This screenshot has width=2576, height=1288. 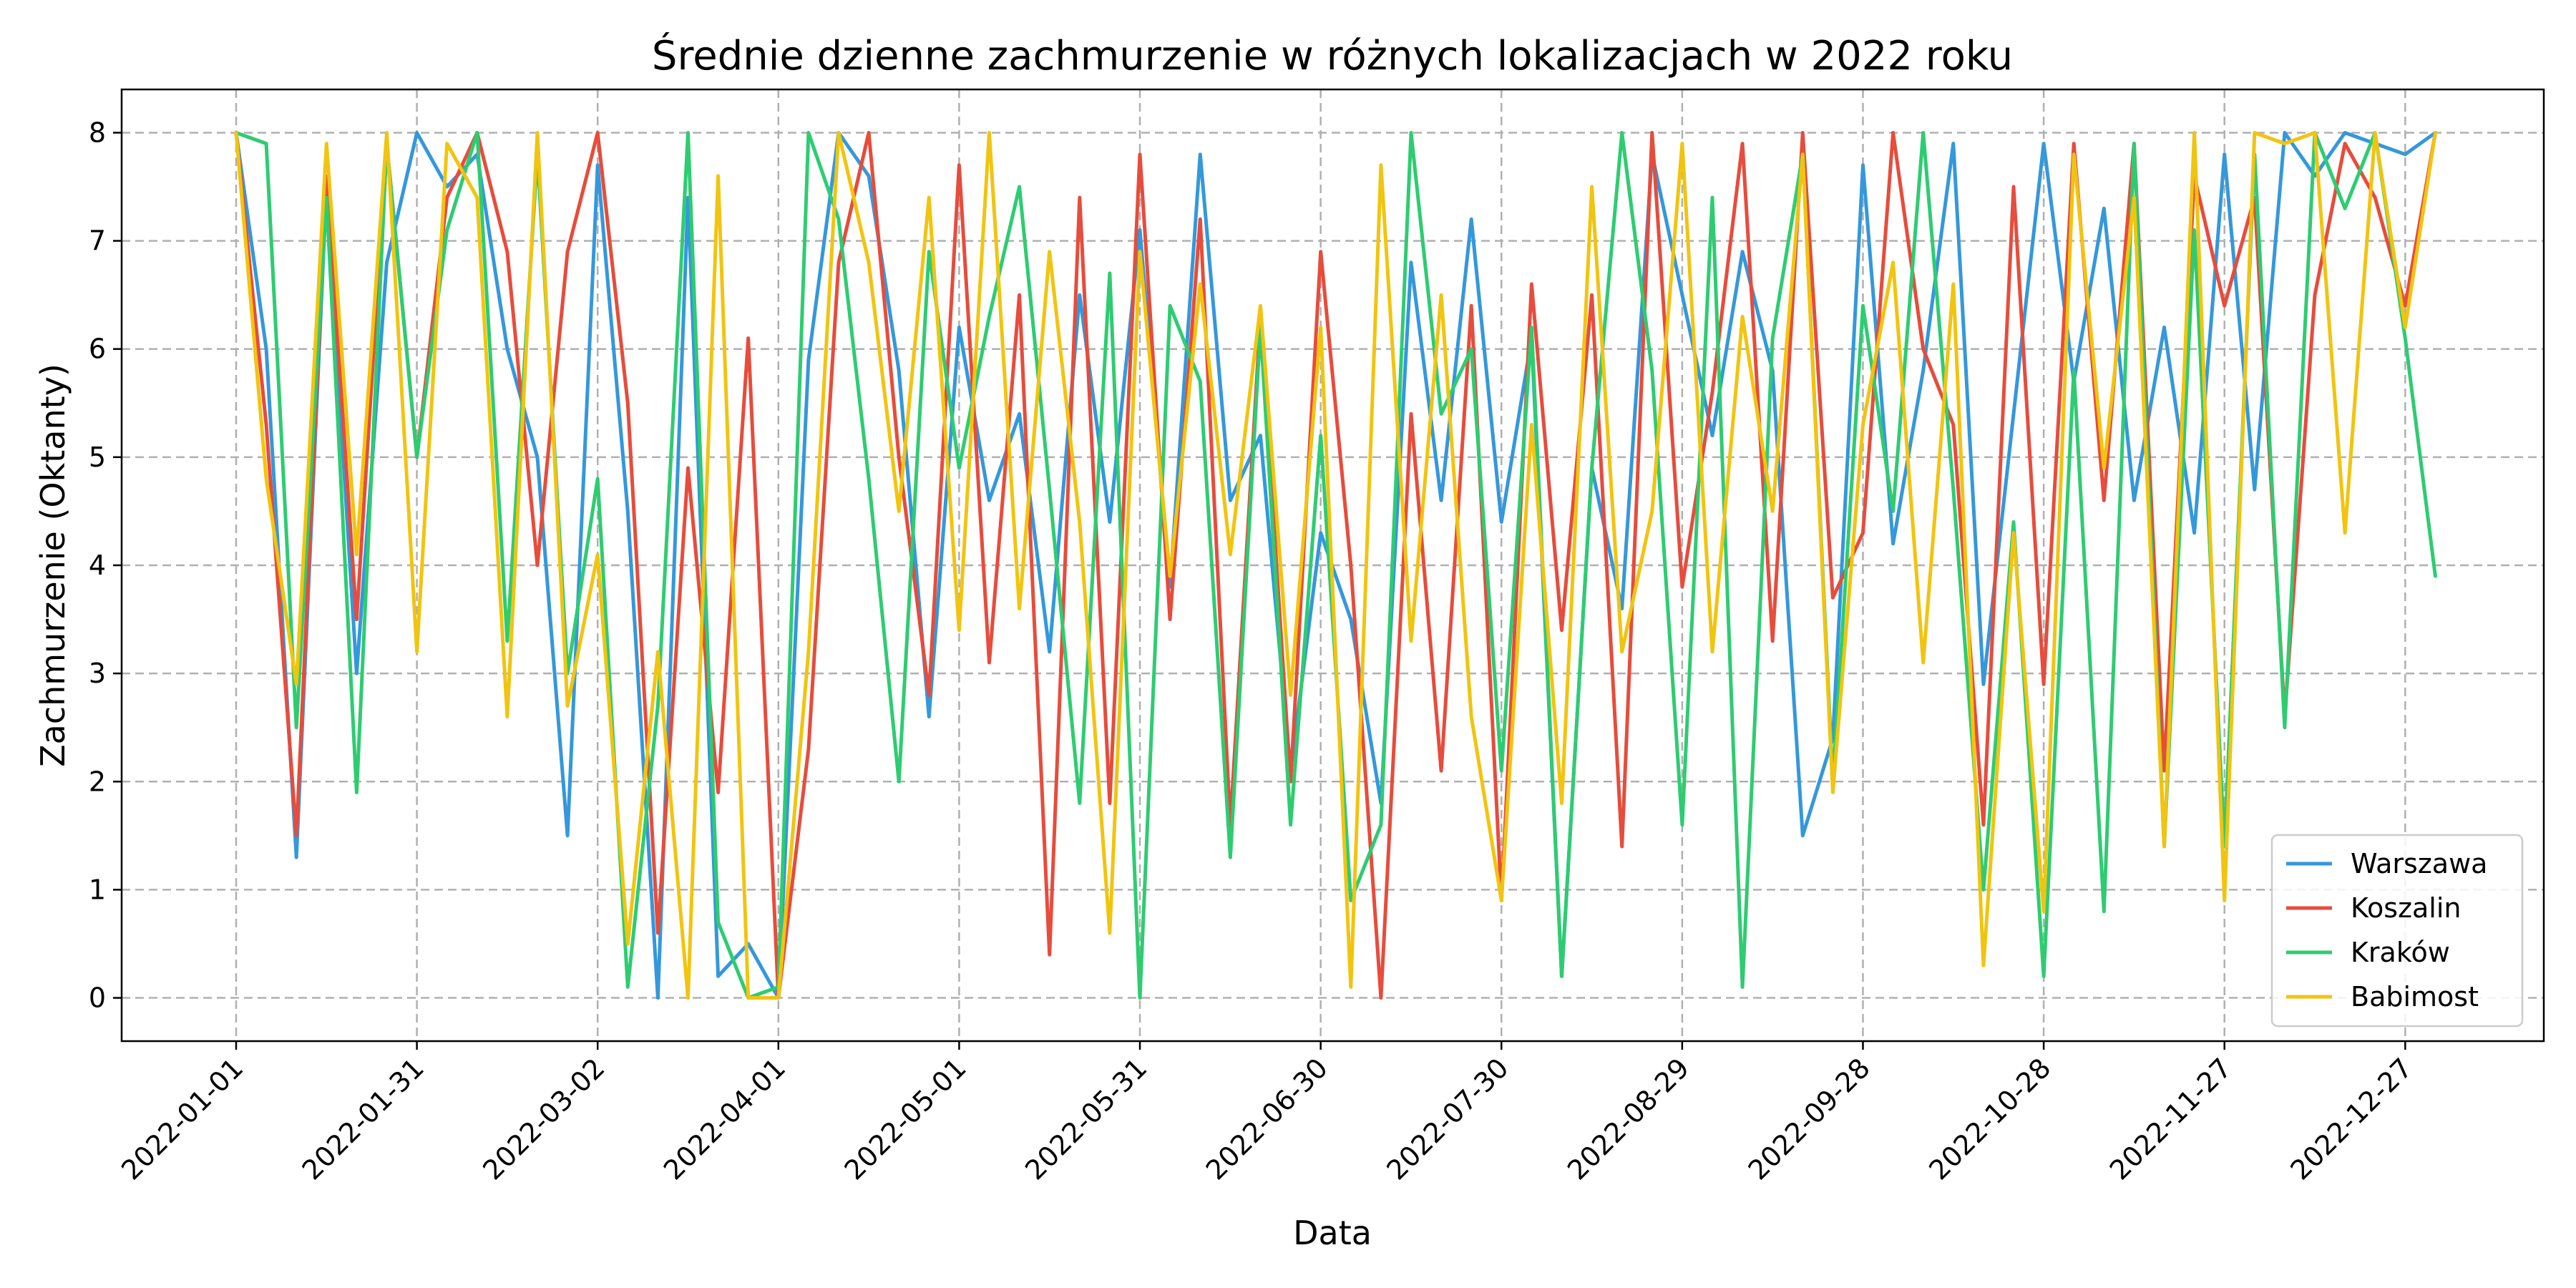 What do you see at coordinates (2406, 908) in the screenshot?
I see `legend-label: Koszalin` at bounding box center [2406, 908].